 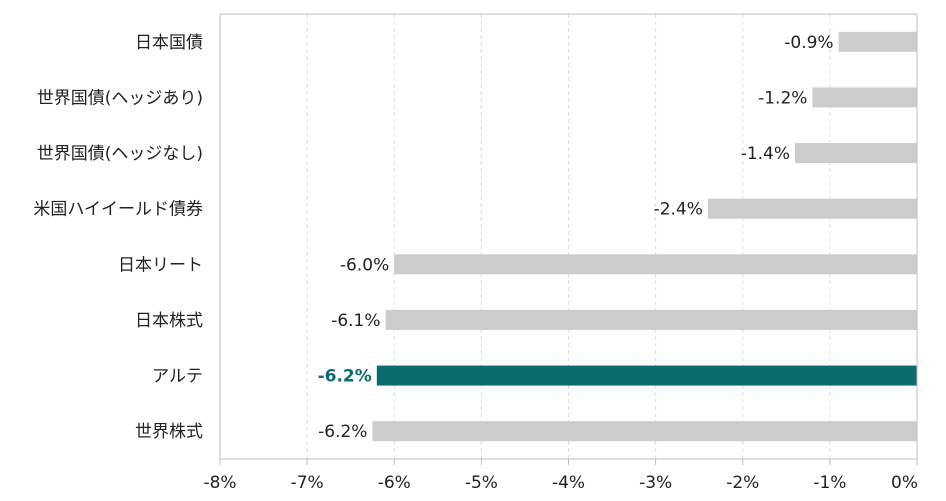 I want to click on value-label: -6.0%, so click(x=364, y=265).